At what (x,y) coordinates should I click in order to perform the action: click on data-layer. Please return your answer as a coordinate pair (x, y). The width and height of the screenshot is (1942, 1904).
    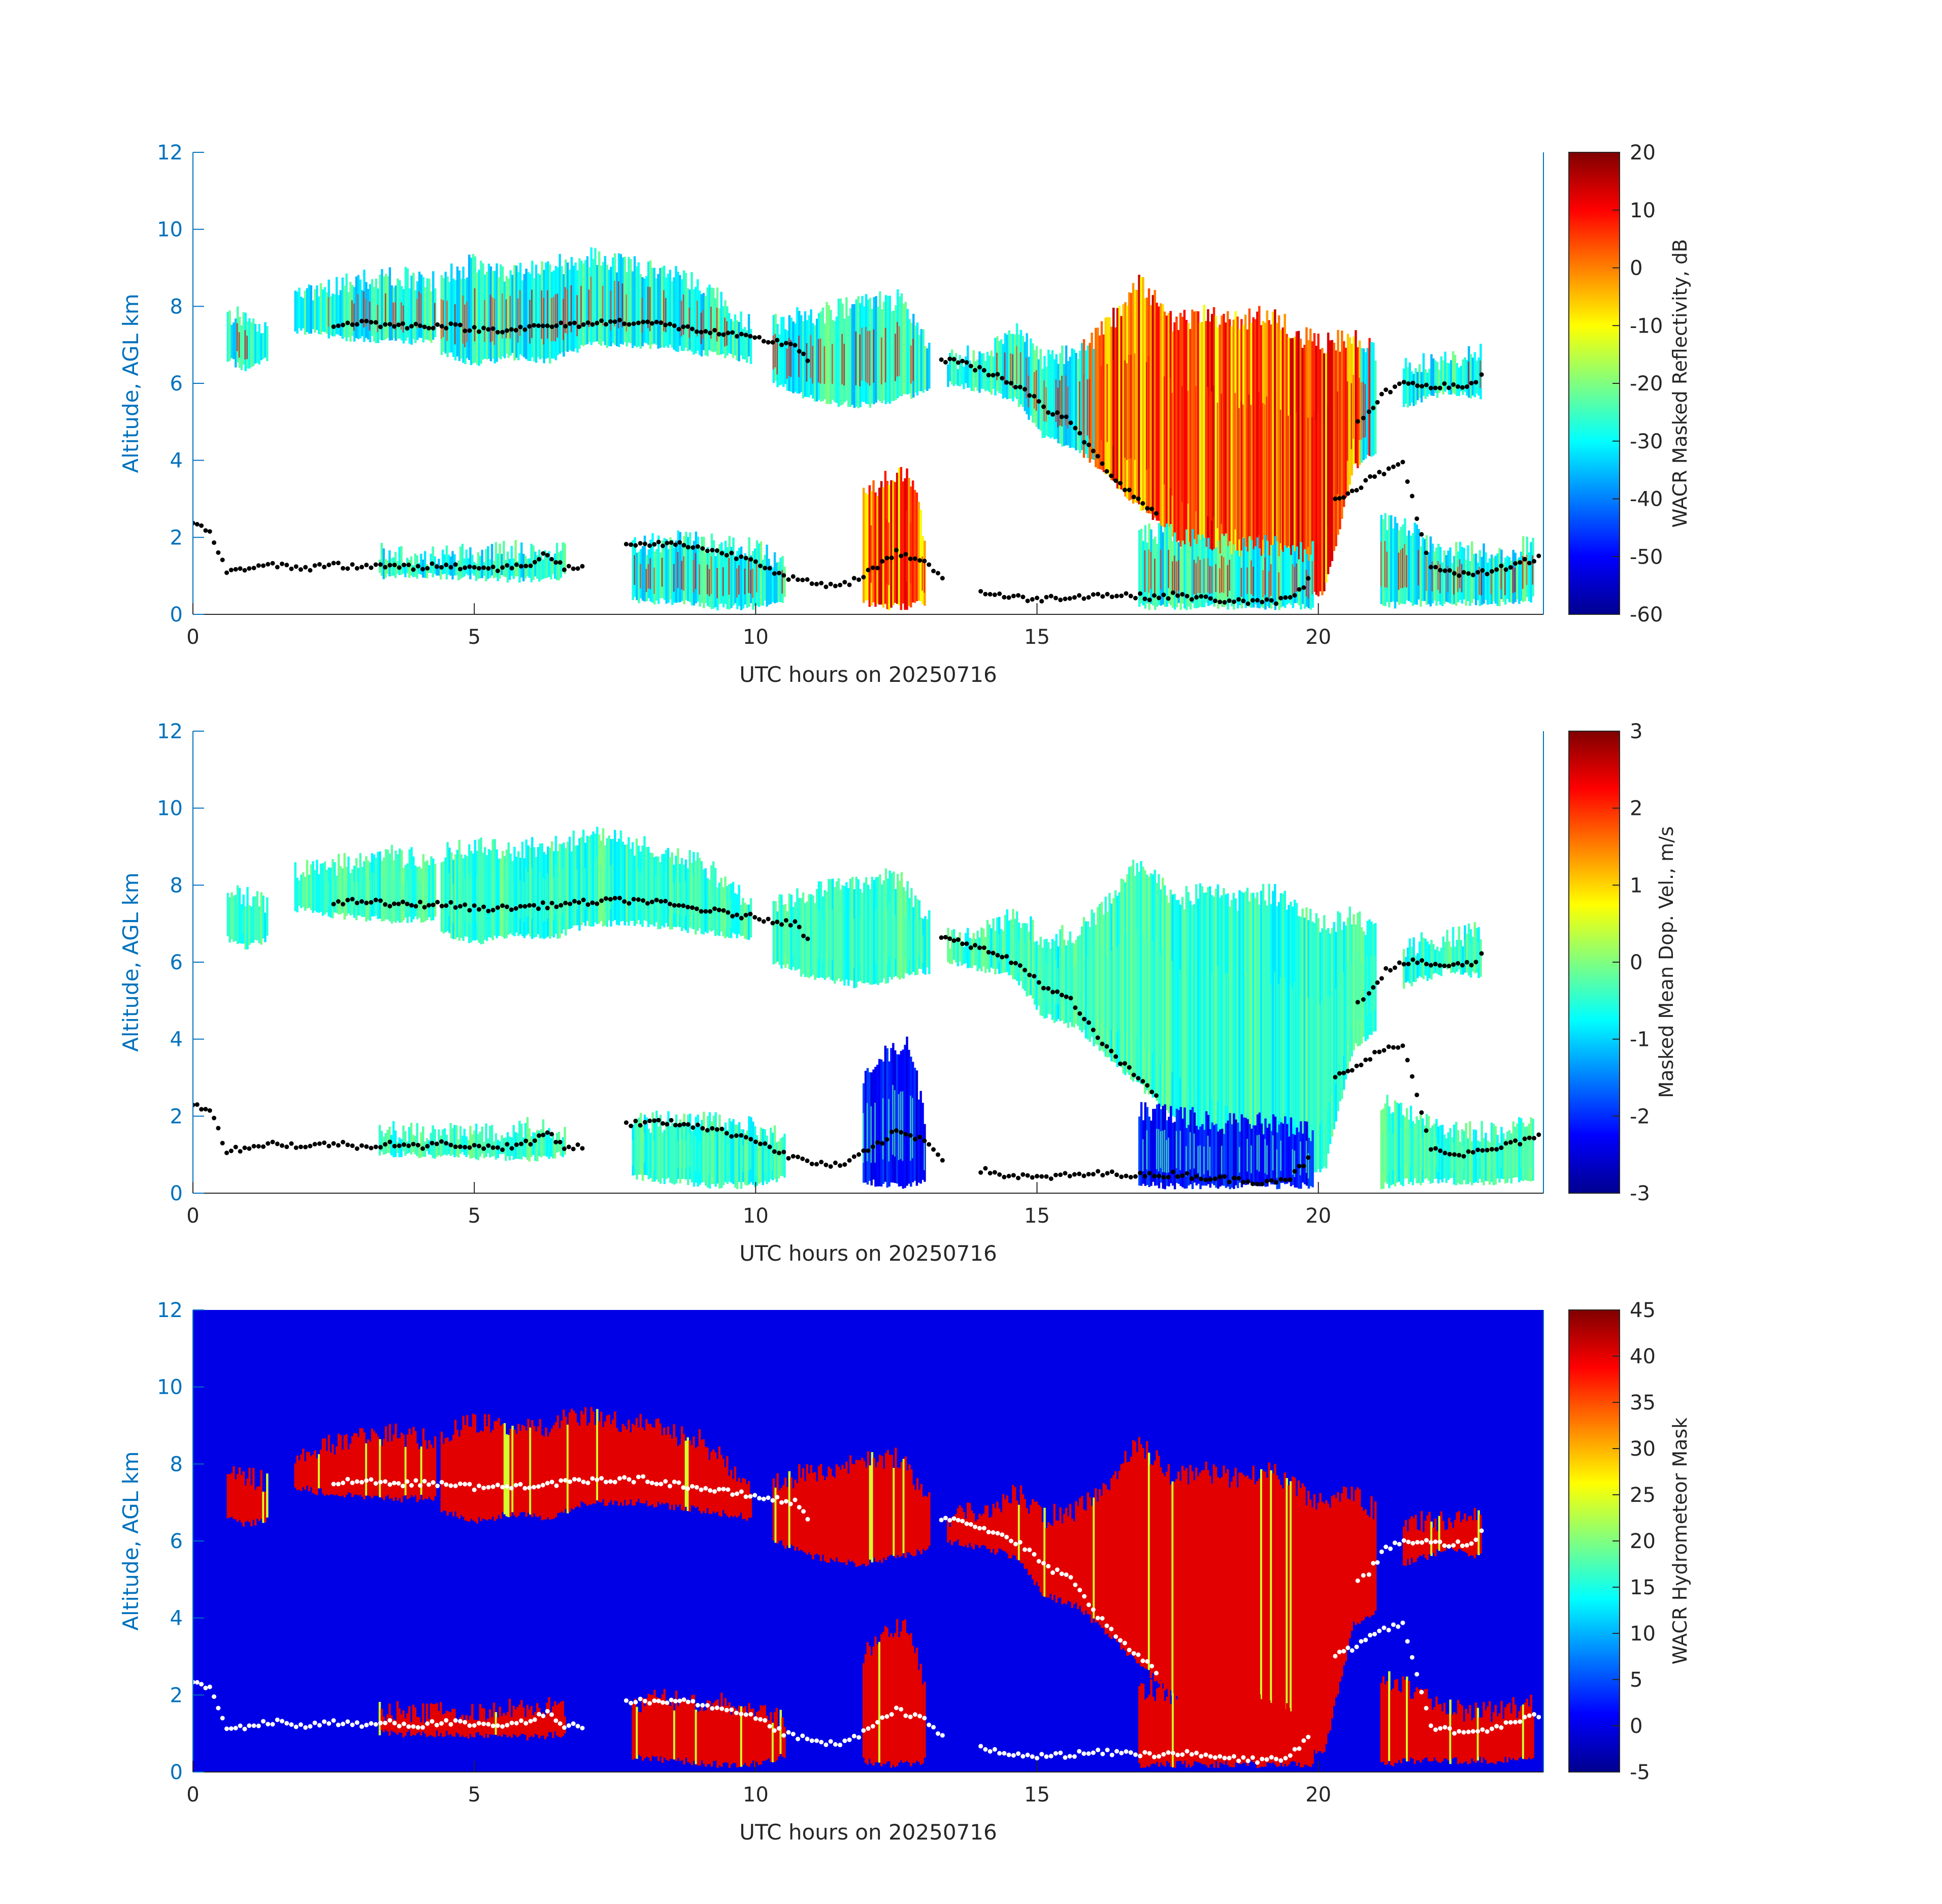
    Looking at the image, I should click on (867, 1009).